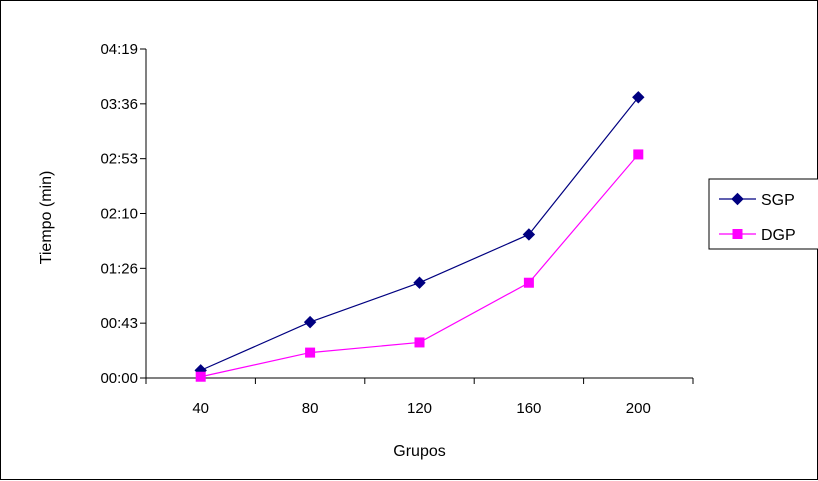 The height and width of the screenshot is (481, 818). Describe the element at coordinates (419, 408) in the screenshot. I see `x-tick-label: 120` at that location.